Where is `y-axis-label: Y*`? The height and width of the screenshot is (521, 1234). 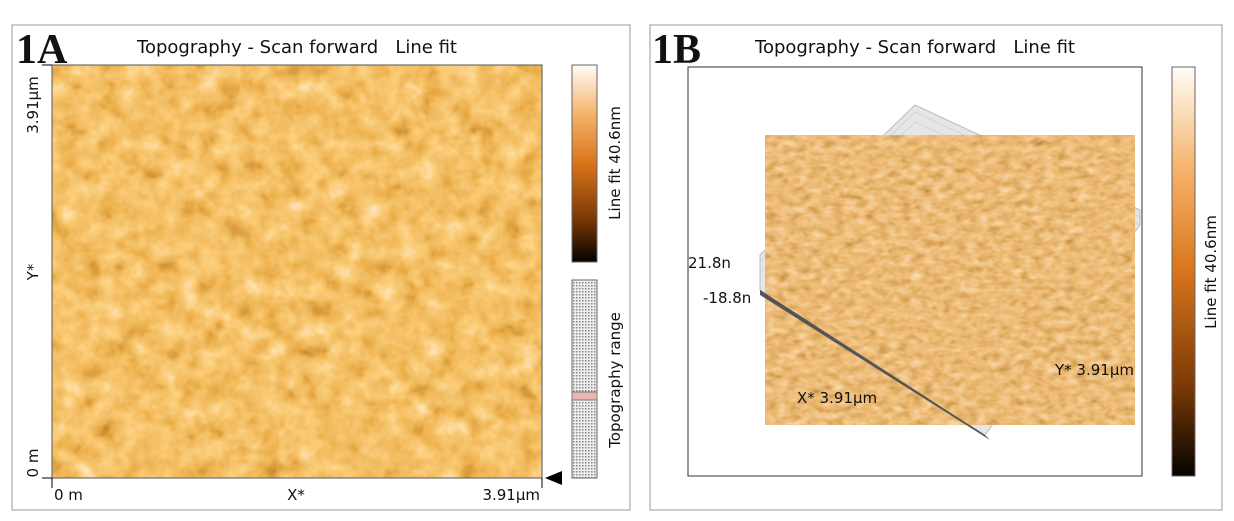 y-axis-label: Y* is located at coordinates (33, 272).